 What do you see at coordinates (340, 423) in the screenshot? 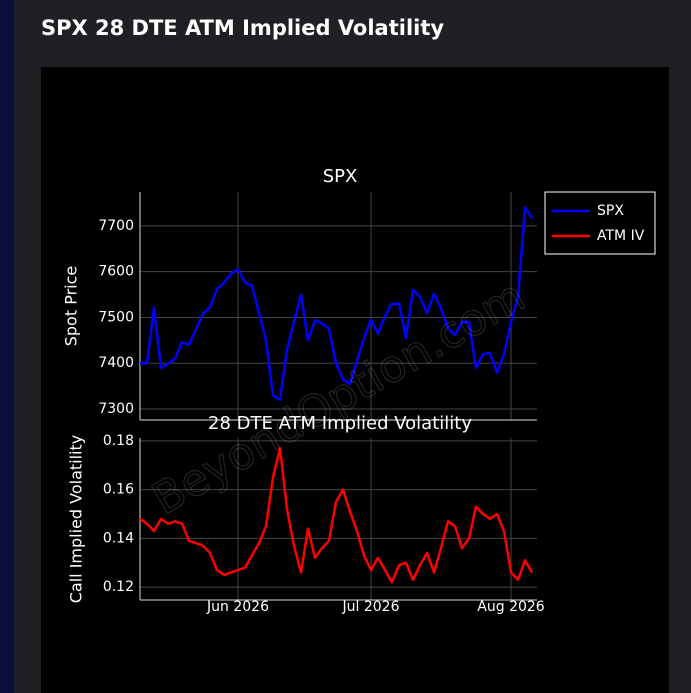
I see `subplot-title: 28 DTE ATM Implied Volatility` at bounding box center [340, 423].